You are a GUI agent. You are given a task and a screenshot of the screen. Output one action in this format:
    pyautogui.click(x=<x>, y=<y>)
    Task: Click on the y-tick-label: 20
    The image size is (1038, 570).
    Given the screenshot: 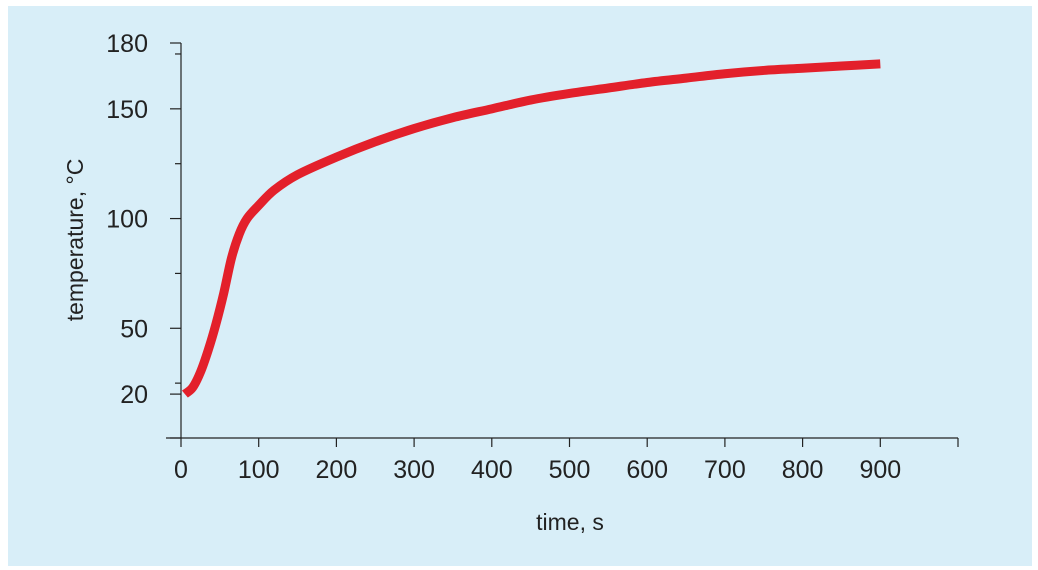 What is the action you would take?
    pyautogui.click(x=134, y=395)
    